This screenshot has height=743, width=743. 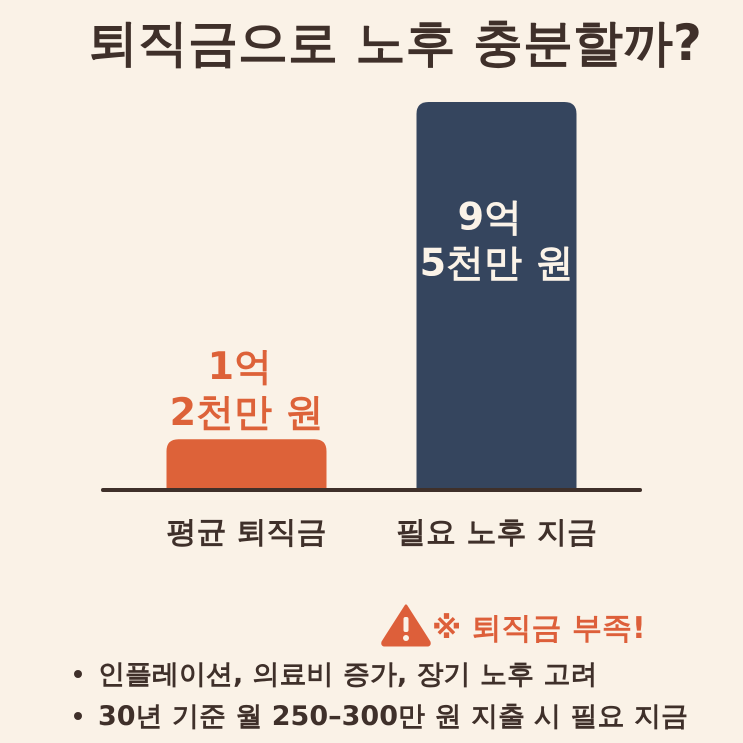 I want to click on data-label: 9억 5천만 원, so click(x=497, y=239).